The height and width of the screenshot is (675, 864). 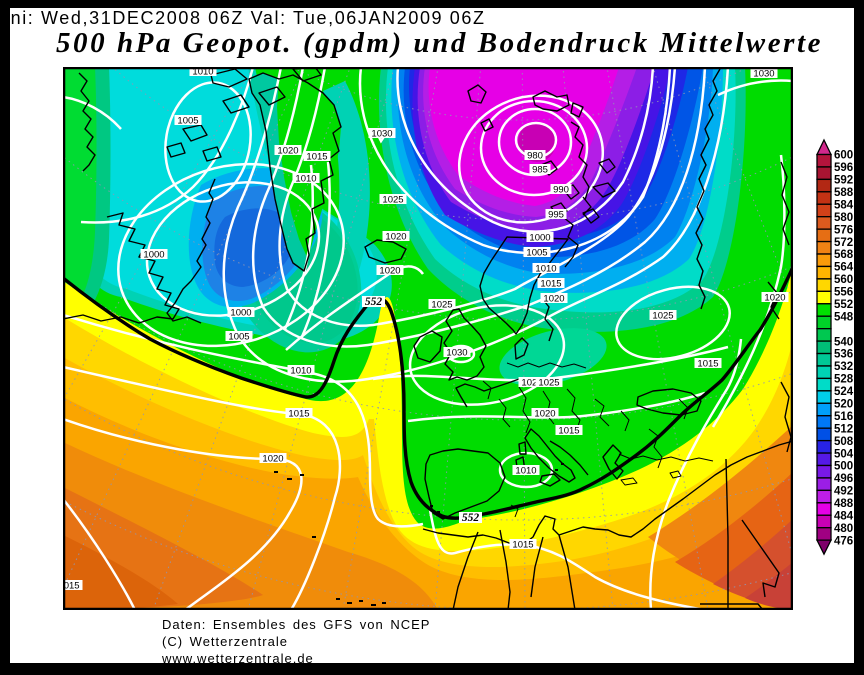 What do you see at coordinates (843, 293) in the screenshot?
I see `svg-text: 556` at bounding box center [843, 293].